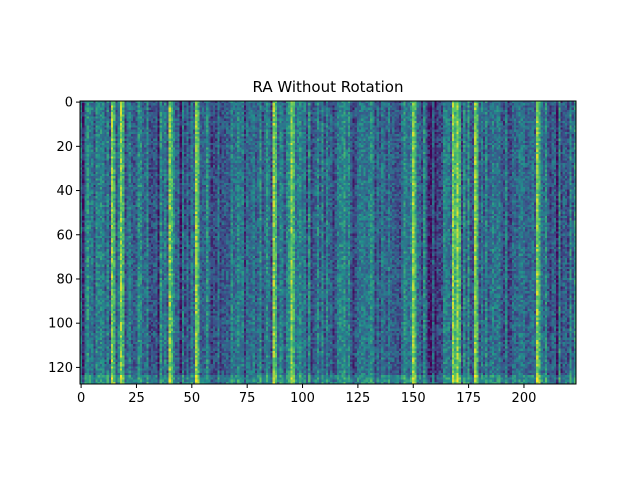  What do you see at coordinates (81, 398) in the screenshot?
I see `x-tick-label: 0` at bounding box center [81, 398].